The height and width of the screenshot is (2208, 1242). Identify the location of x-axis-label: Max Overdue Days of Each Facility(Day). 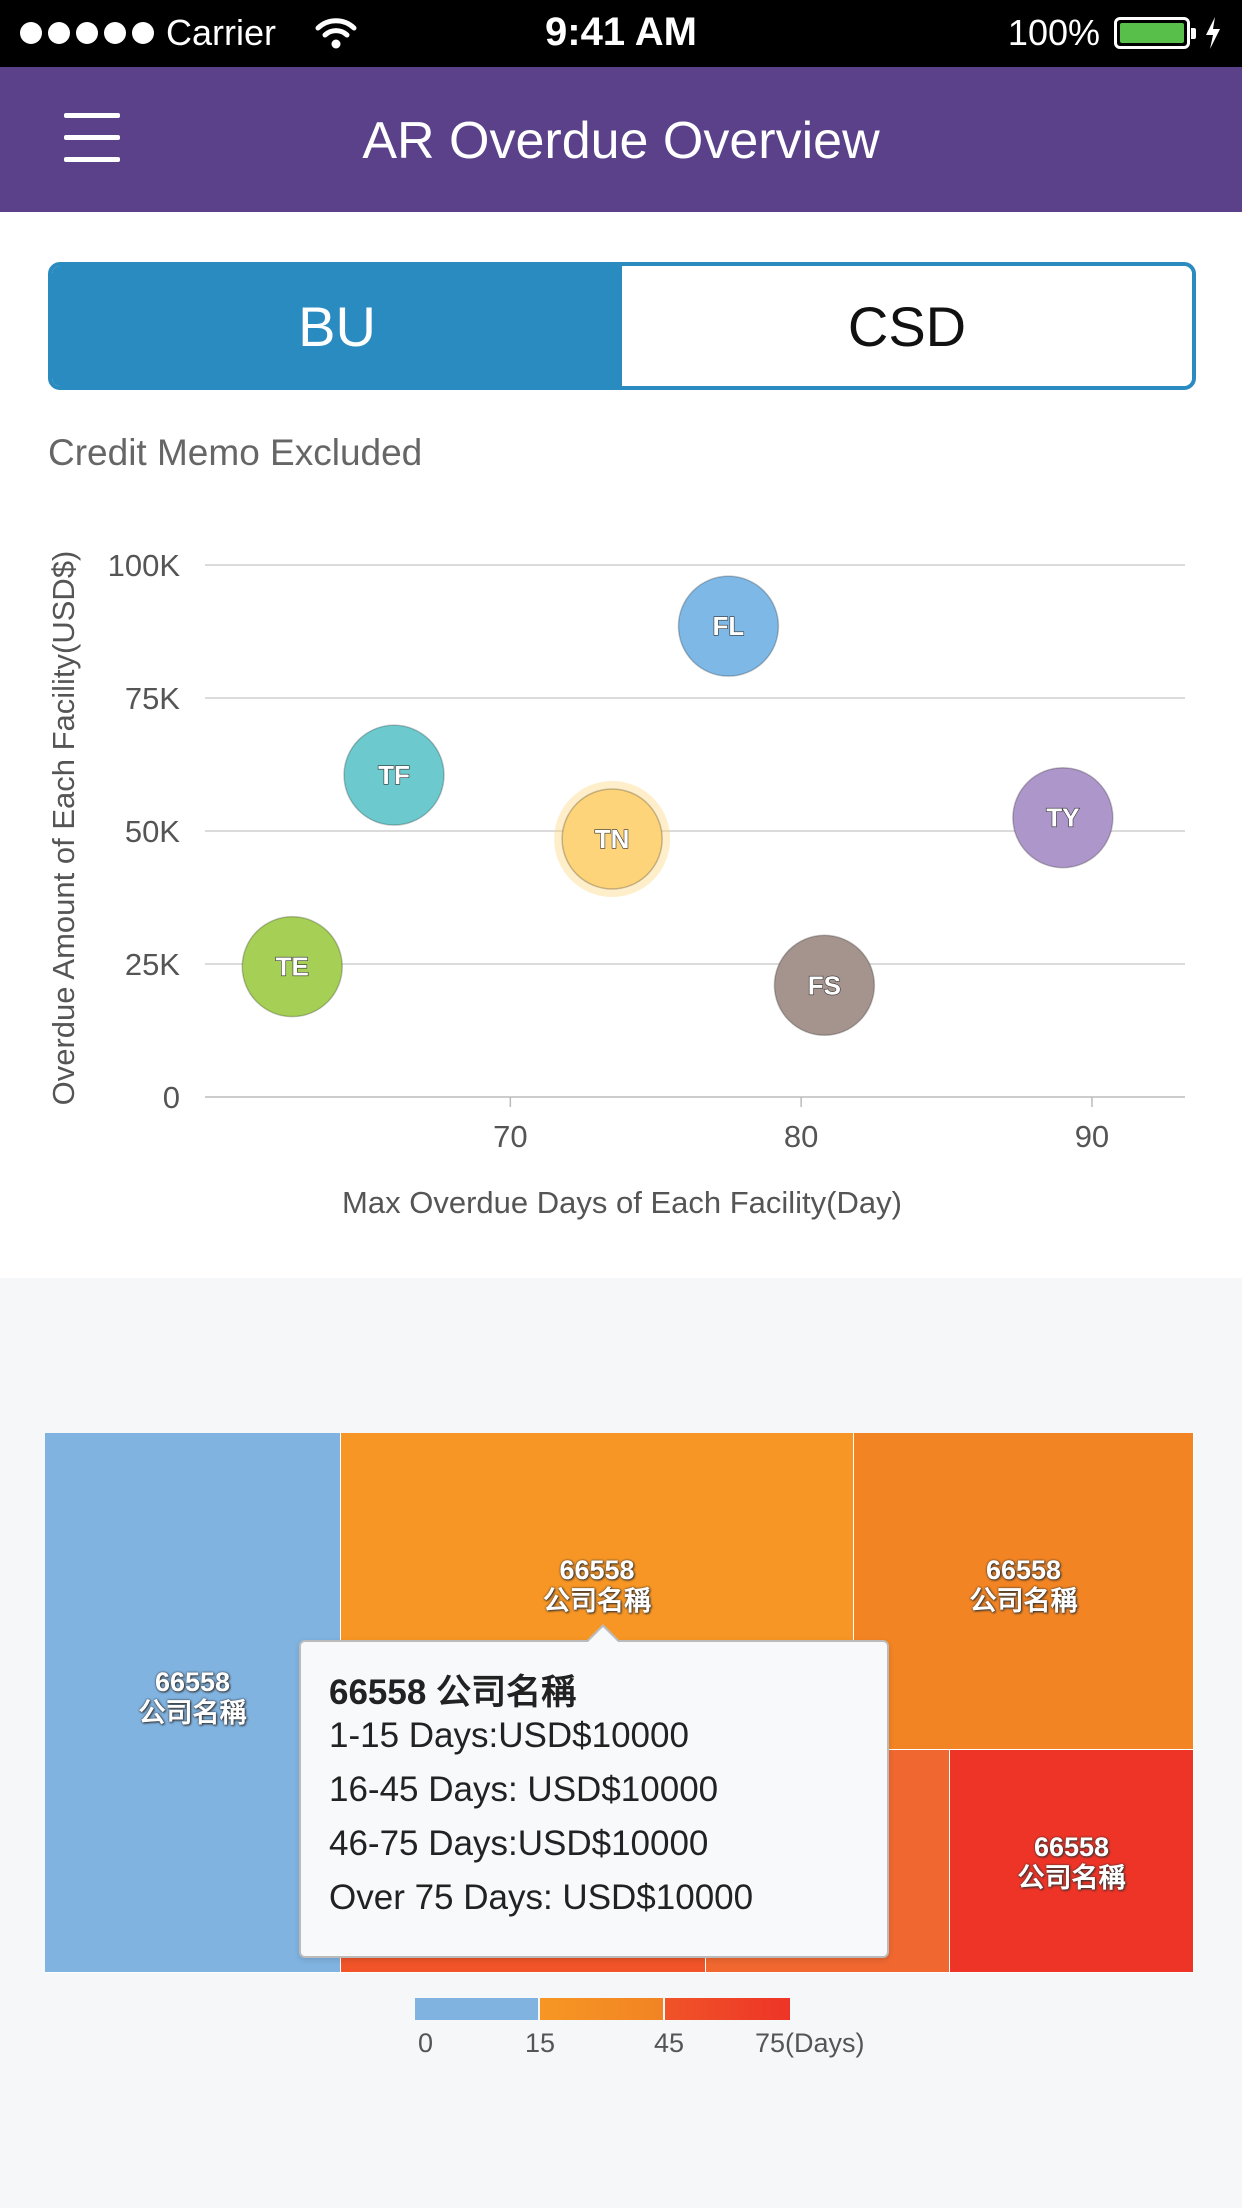
(622, 1202).